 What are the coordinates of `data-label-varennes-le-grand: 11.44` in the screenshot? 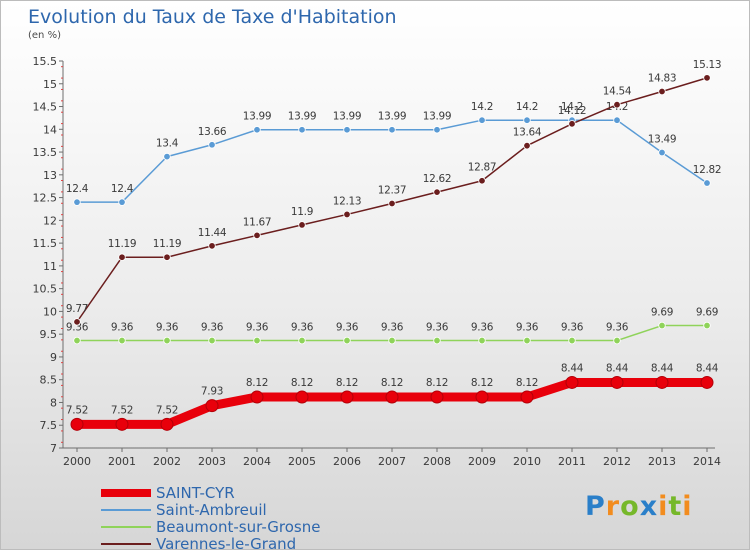 It's located at (212, 233).